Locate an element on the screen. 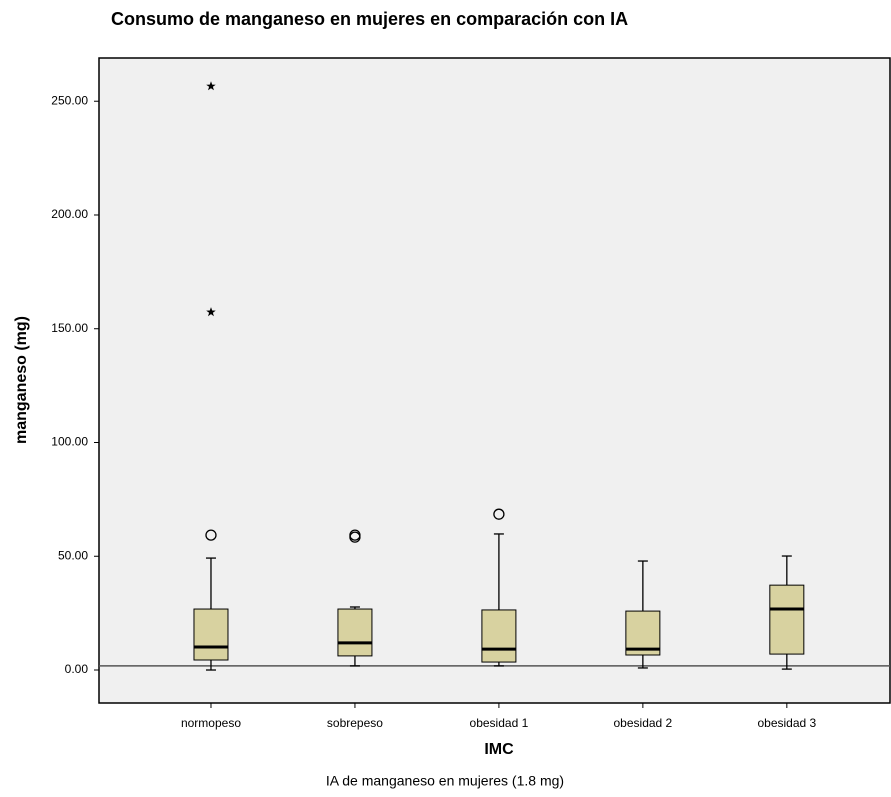  x-tick-label: normopeso is located at coordinates (211, 723).